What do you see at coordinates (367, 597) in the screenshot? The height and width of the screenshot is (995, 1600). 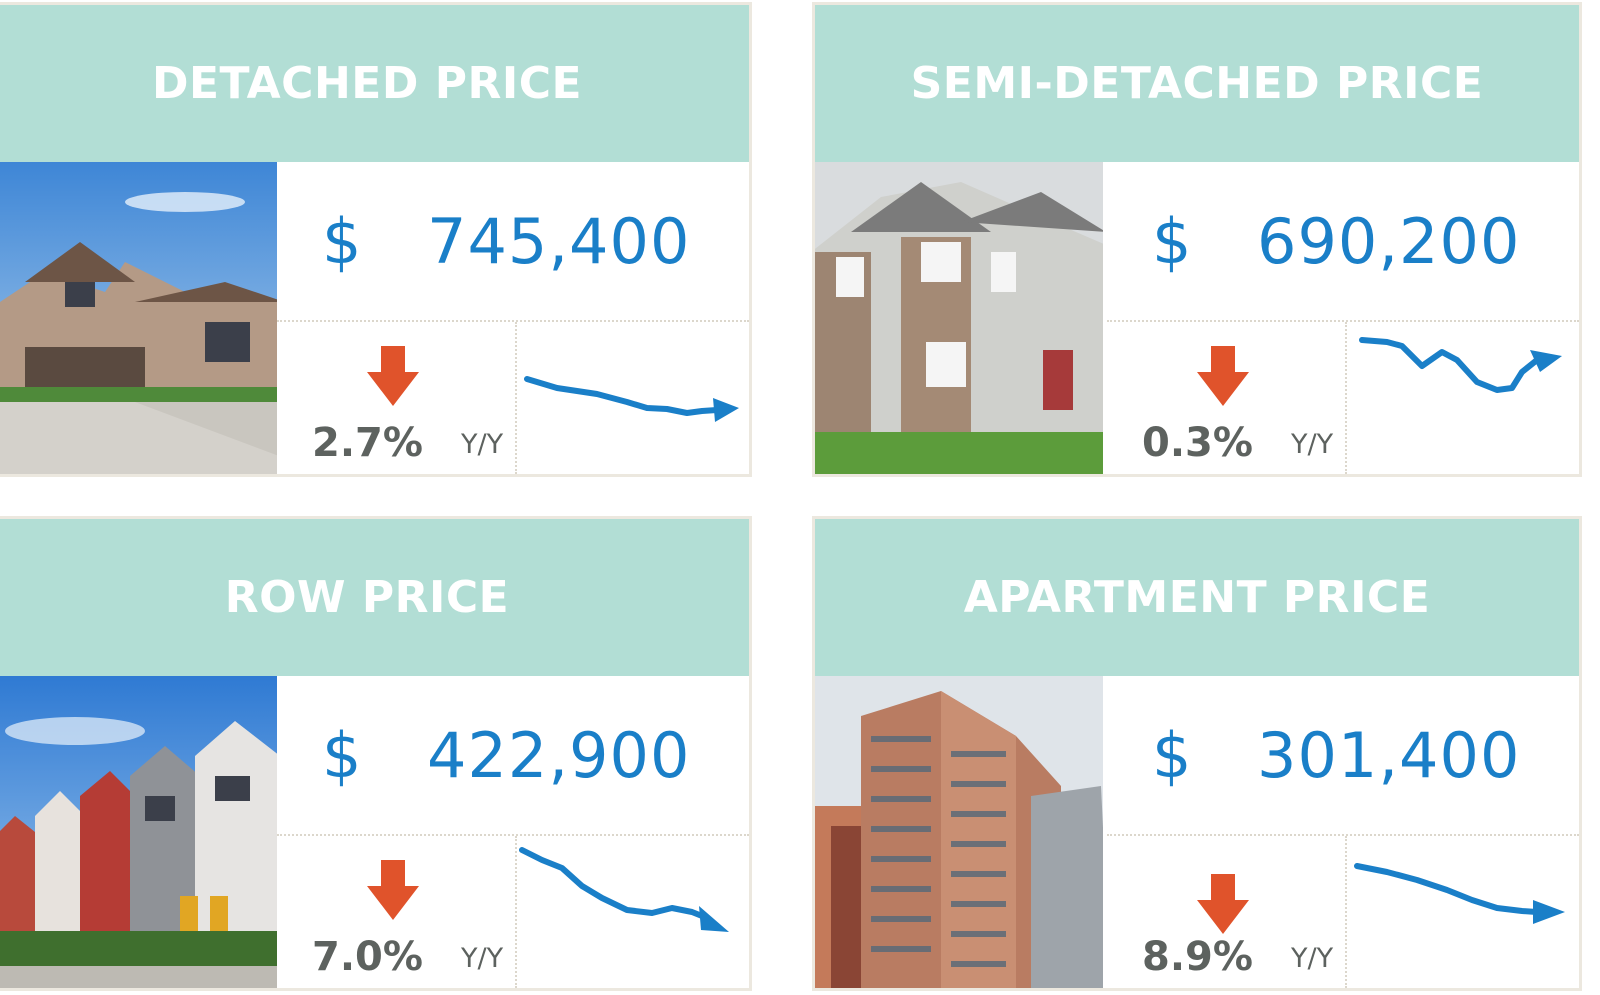 I see `card-title: ROW PRICE` at bounding box center [367, 597].